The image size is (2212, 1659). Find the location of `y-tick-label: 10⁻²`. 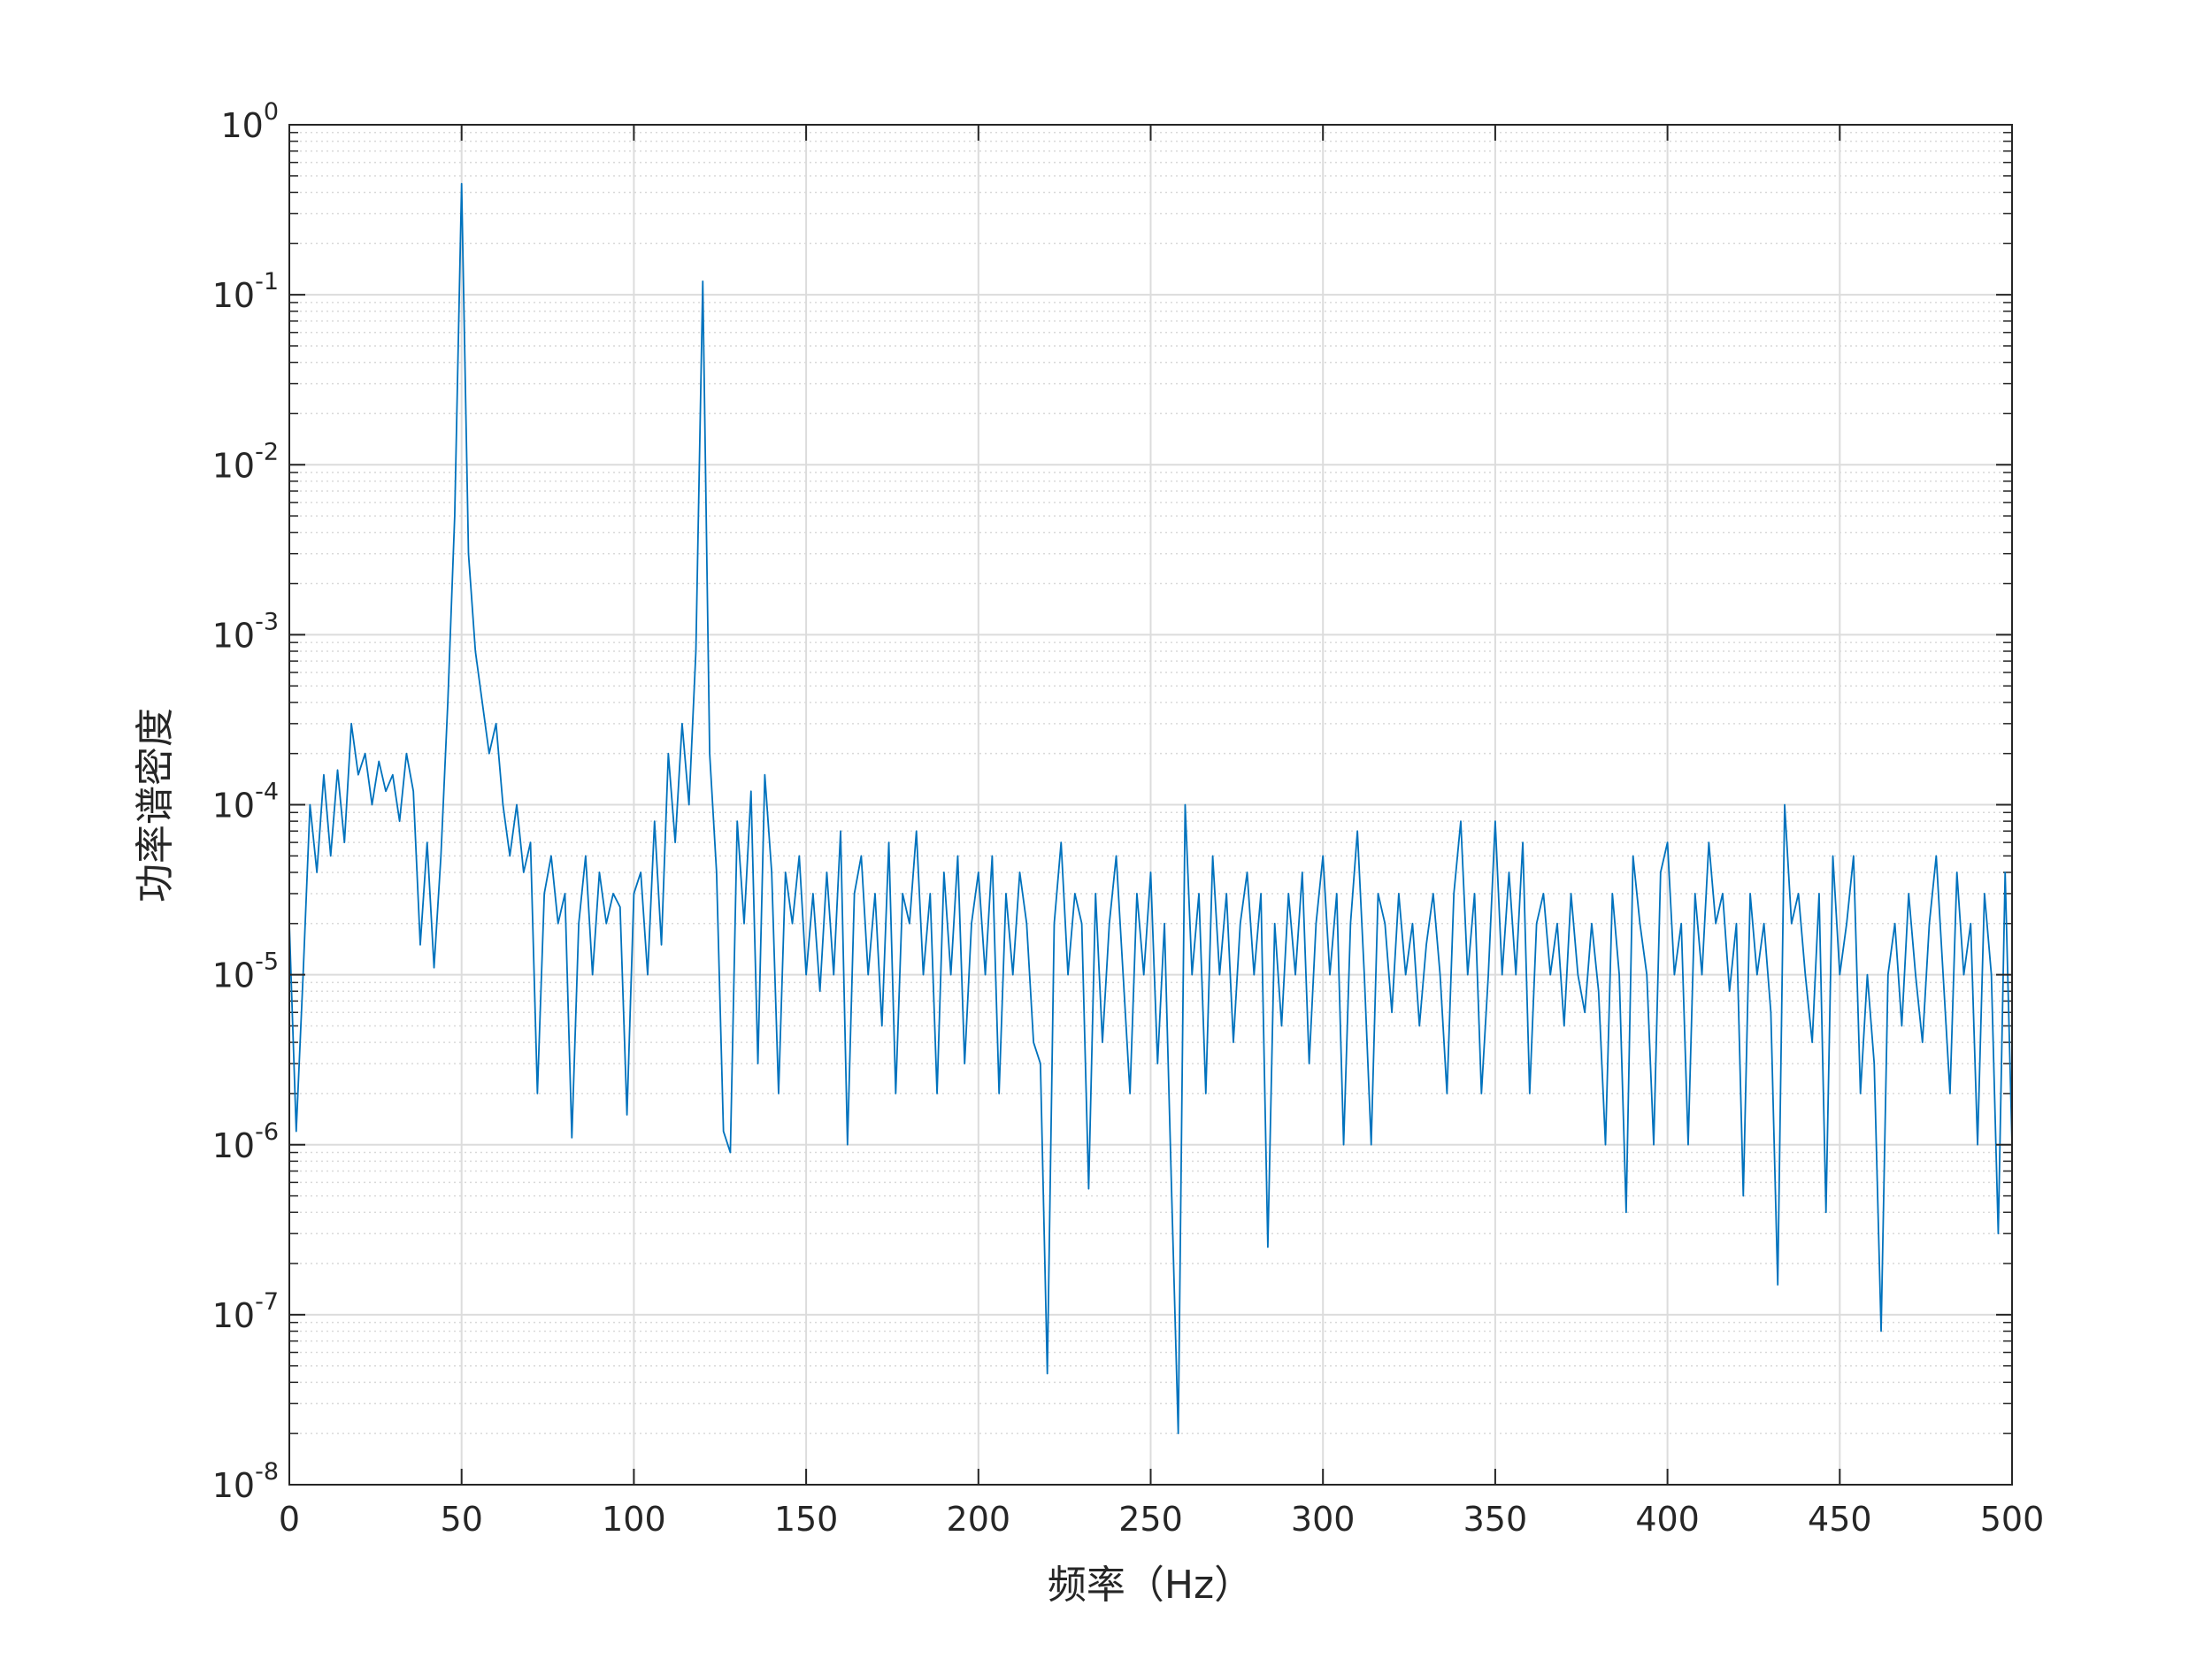

y-tick-label: 10⁻² is located at coordinates (246, 462).